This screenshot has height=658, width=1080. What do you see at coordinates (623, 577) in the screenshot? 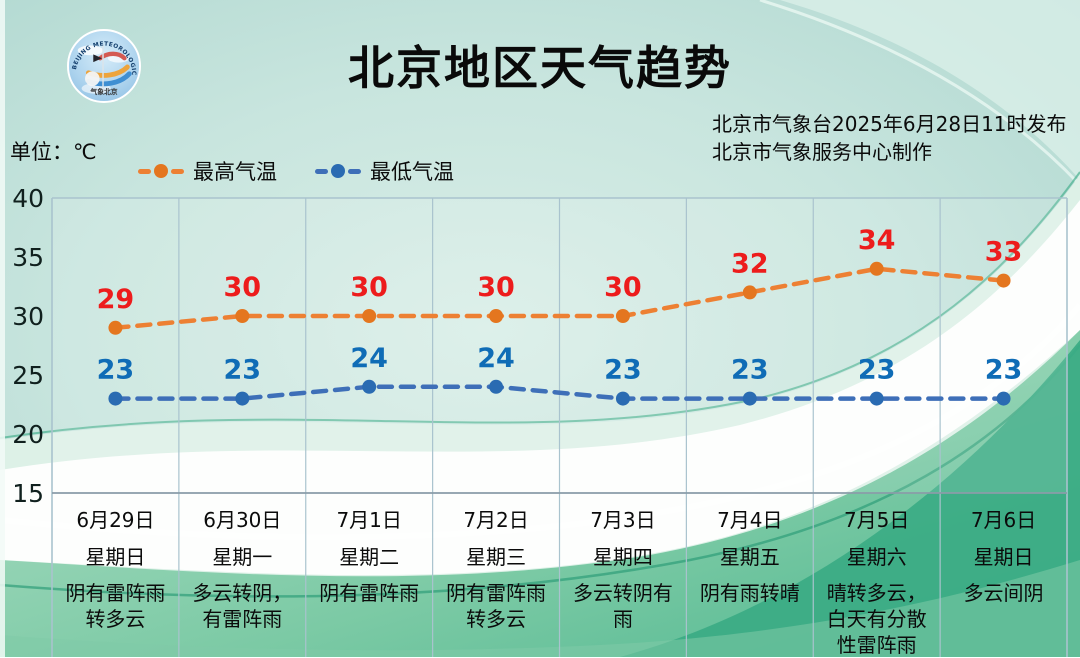
I see `day-column-5: 7月3日 星期四 多云转阴有雨` at bounding box center [623, 577].